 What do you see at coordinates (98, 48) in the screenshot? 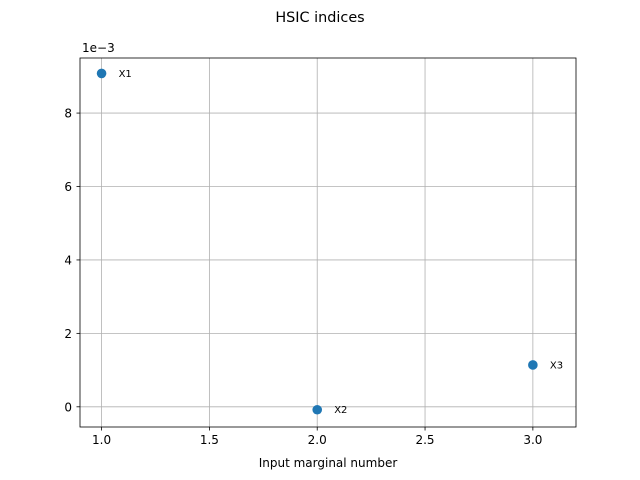
I see `y-axis-multiplier: 1e−3` at bounding box center [98, 48].